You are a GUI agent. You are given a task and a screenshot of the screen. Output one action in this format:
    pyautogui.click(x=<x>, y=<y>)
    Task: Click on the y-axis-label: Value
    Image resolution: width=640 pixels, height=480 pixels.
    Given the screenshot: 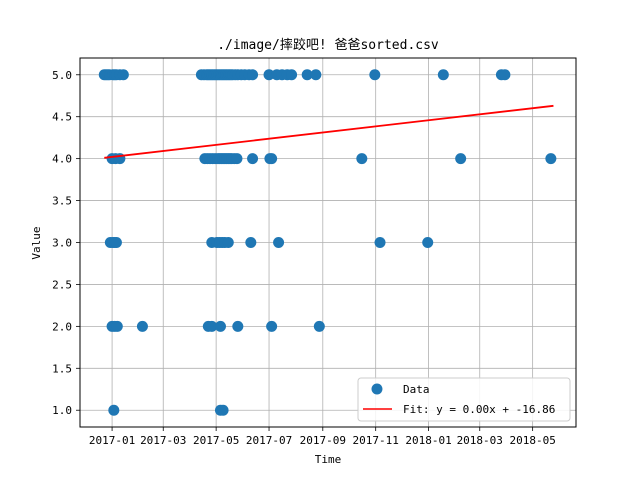 What is the action you would take?
    pyautogui.click(x=36, y=242)
    